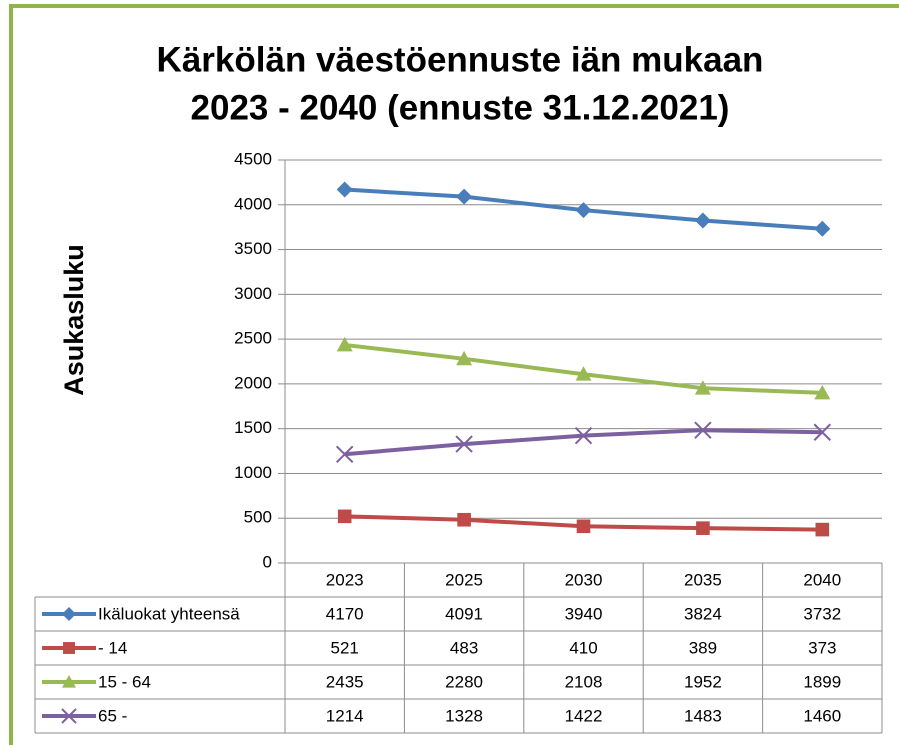 This screenshot has width=899, height=745. Describe the element at coordinates (253, 382) in the screenshot. I see `y-tick-label: 2000` at that location.